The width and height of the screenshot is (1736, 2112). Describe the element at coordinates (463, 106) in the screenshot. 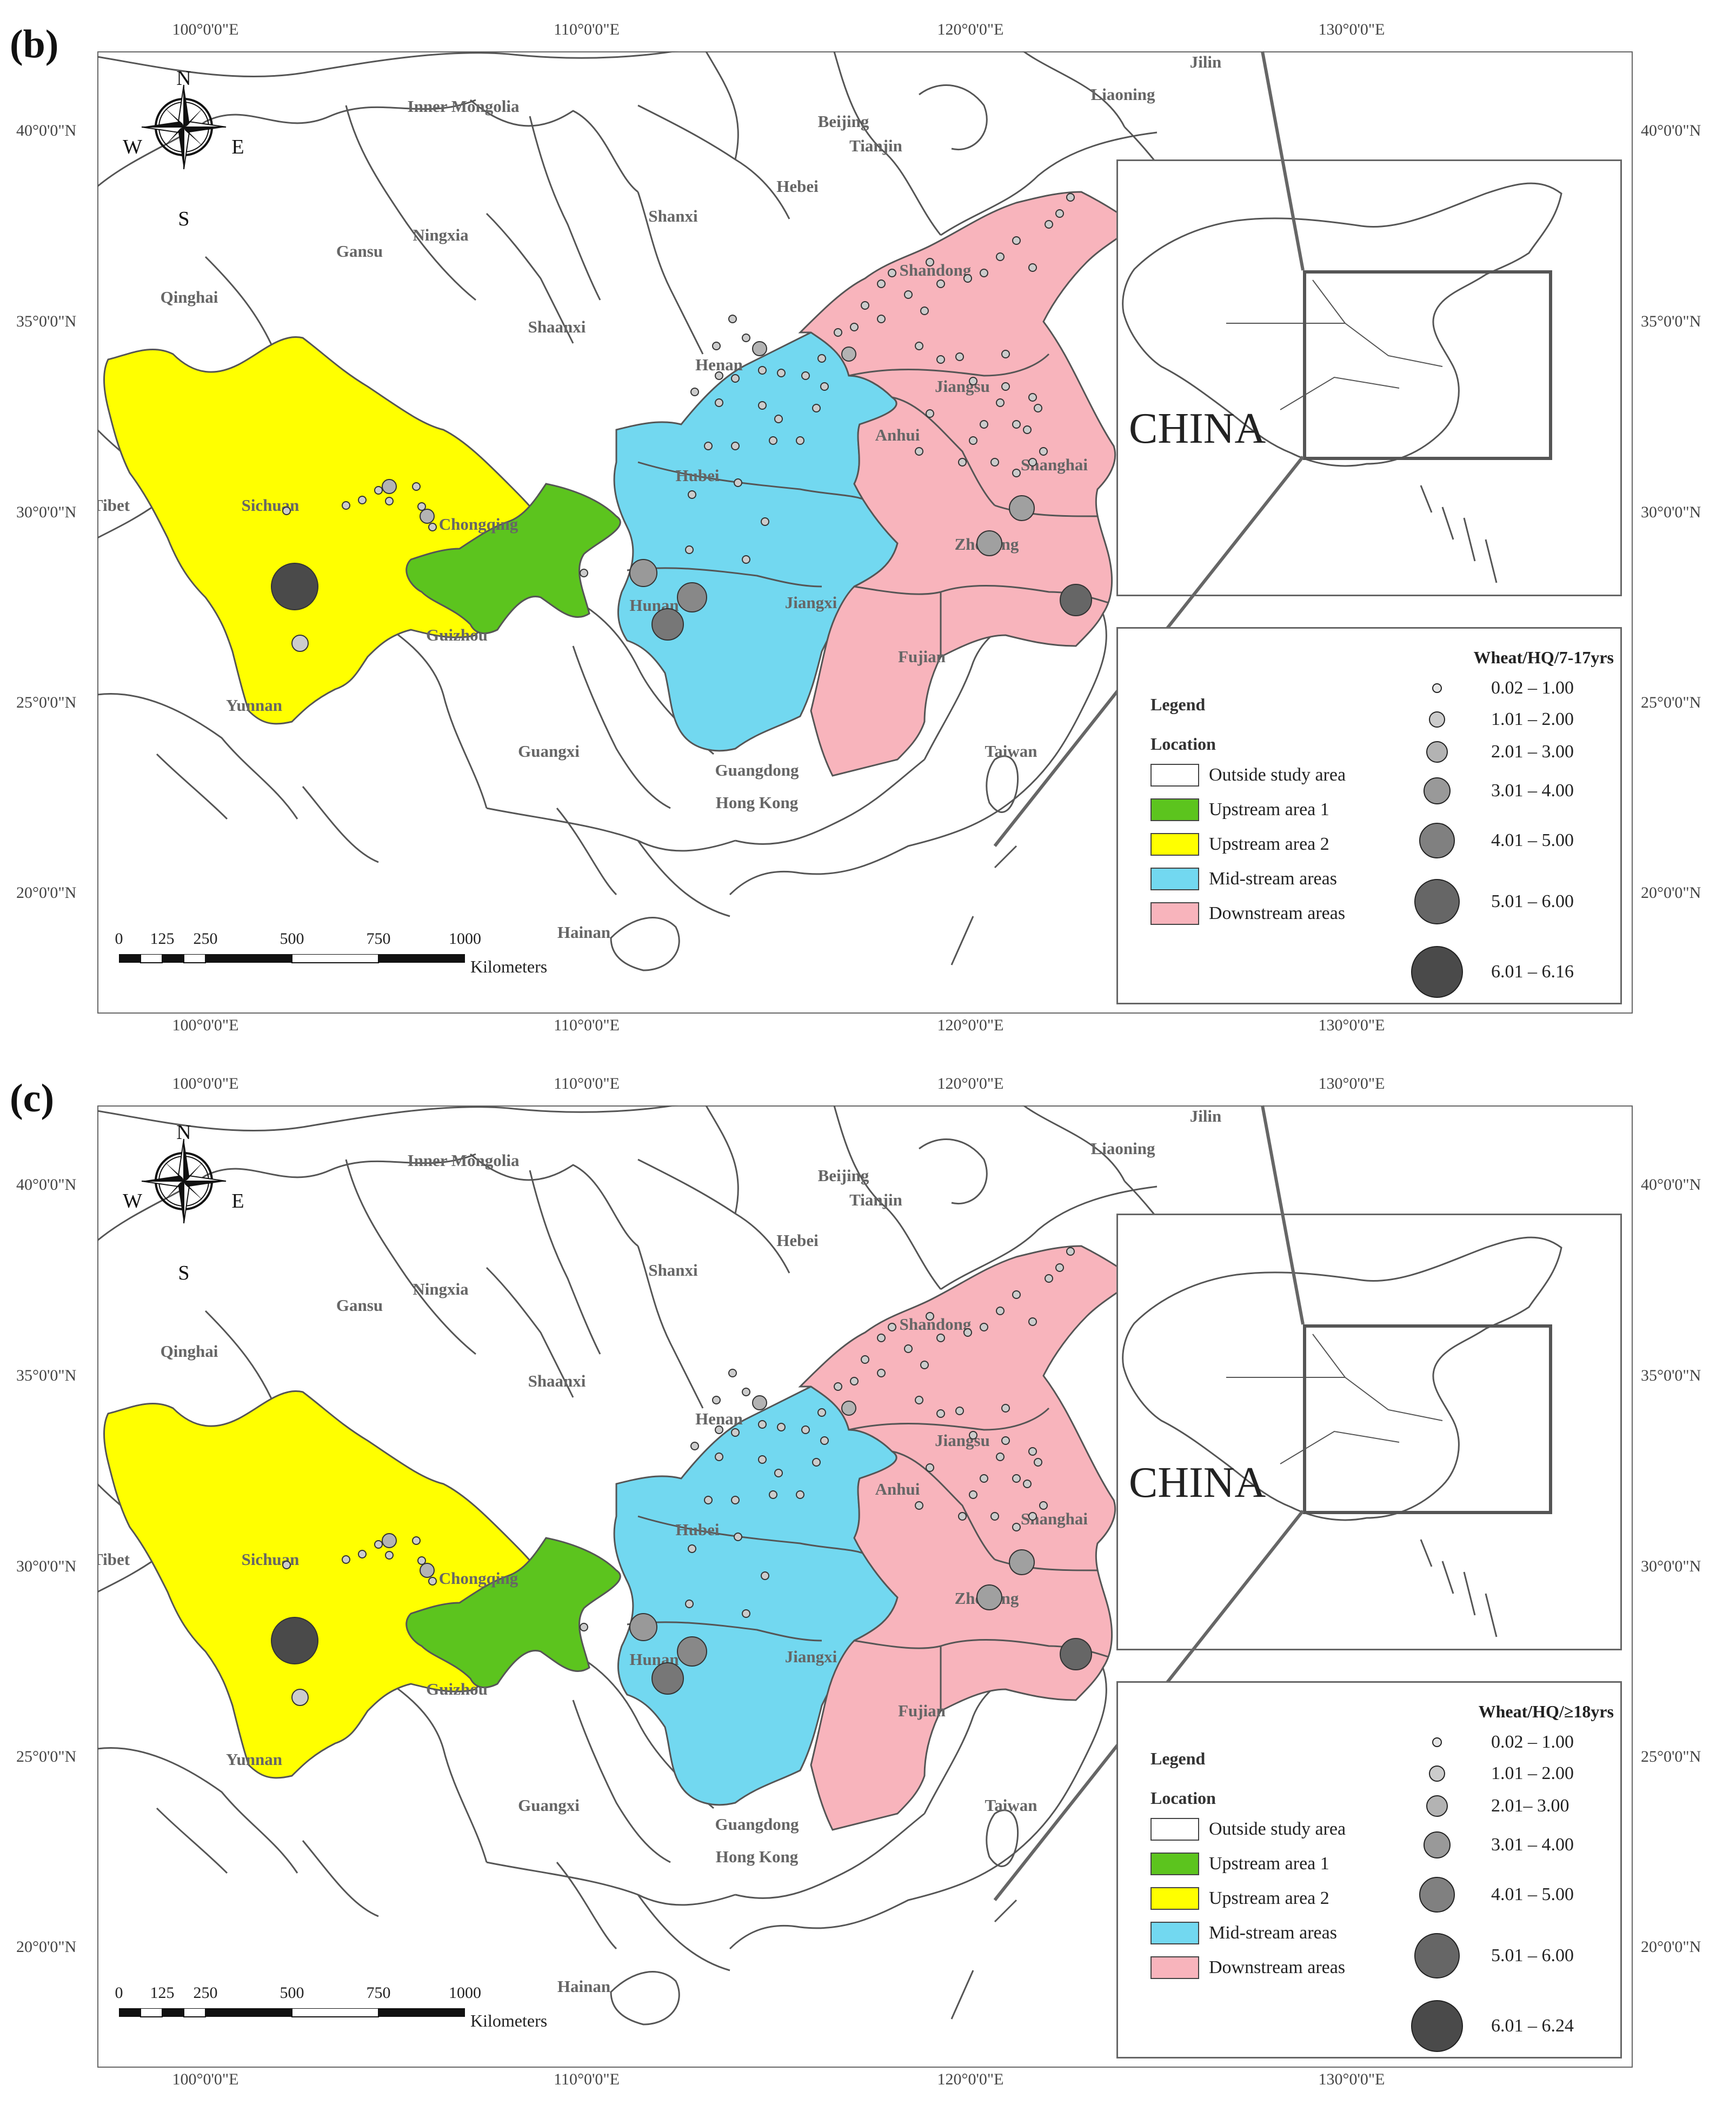

I see `place-label: Inner Mongolia` at that location.